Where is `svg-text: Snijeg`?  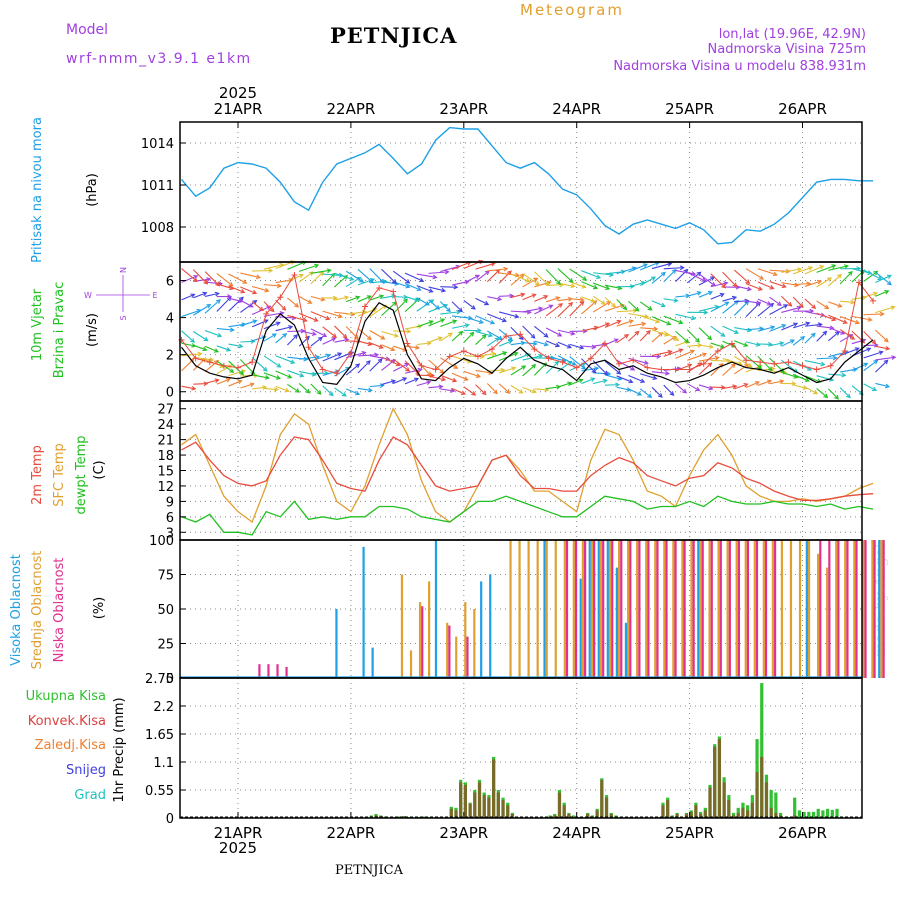
svg-text: Snijeg is located at coordinates (86, 770).